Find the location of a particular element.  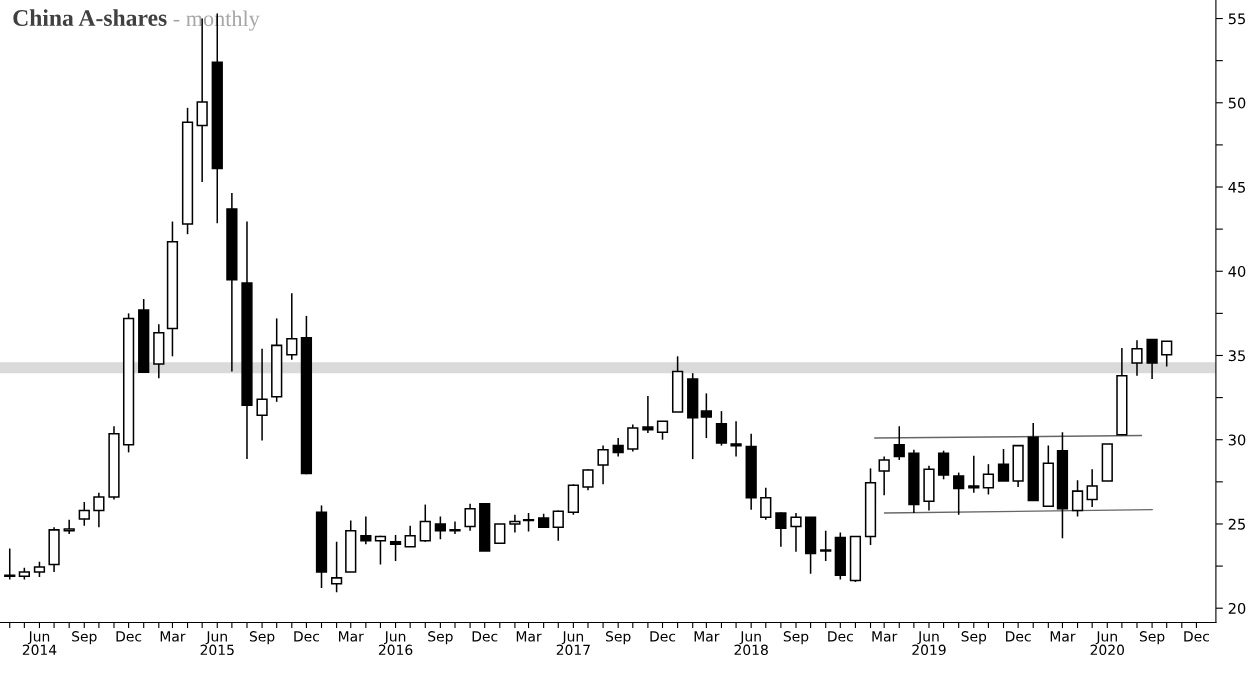

x-tick-label: Jun 2015 is located at coordinates (217, 643).